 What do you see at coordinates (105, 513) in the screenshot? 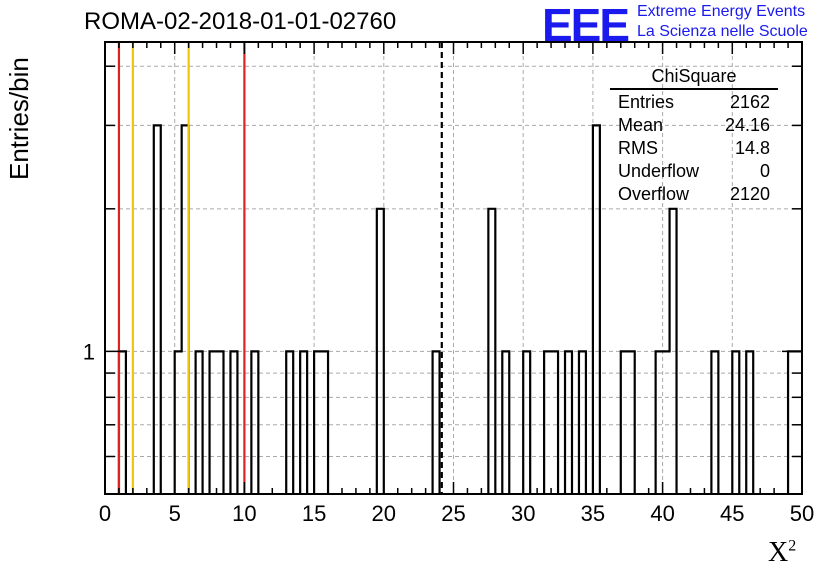
I see `x-tick-label: 0` at bounding box center [105, 513].